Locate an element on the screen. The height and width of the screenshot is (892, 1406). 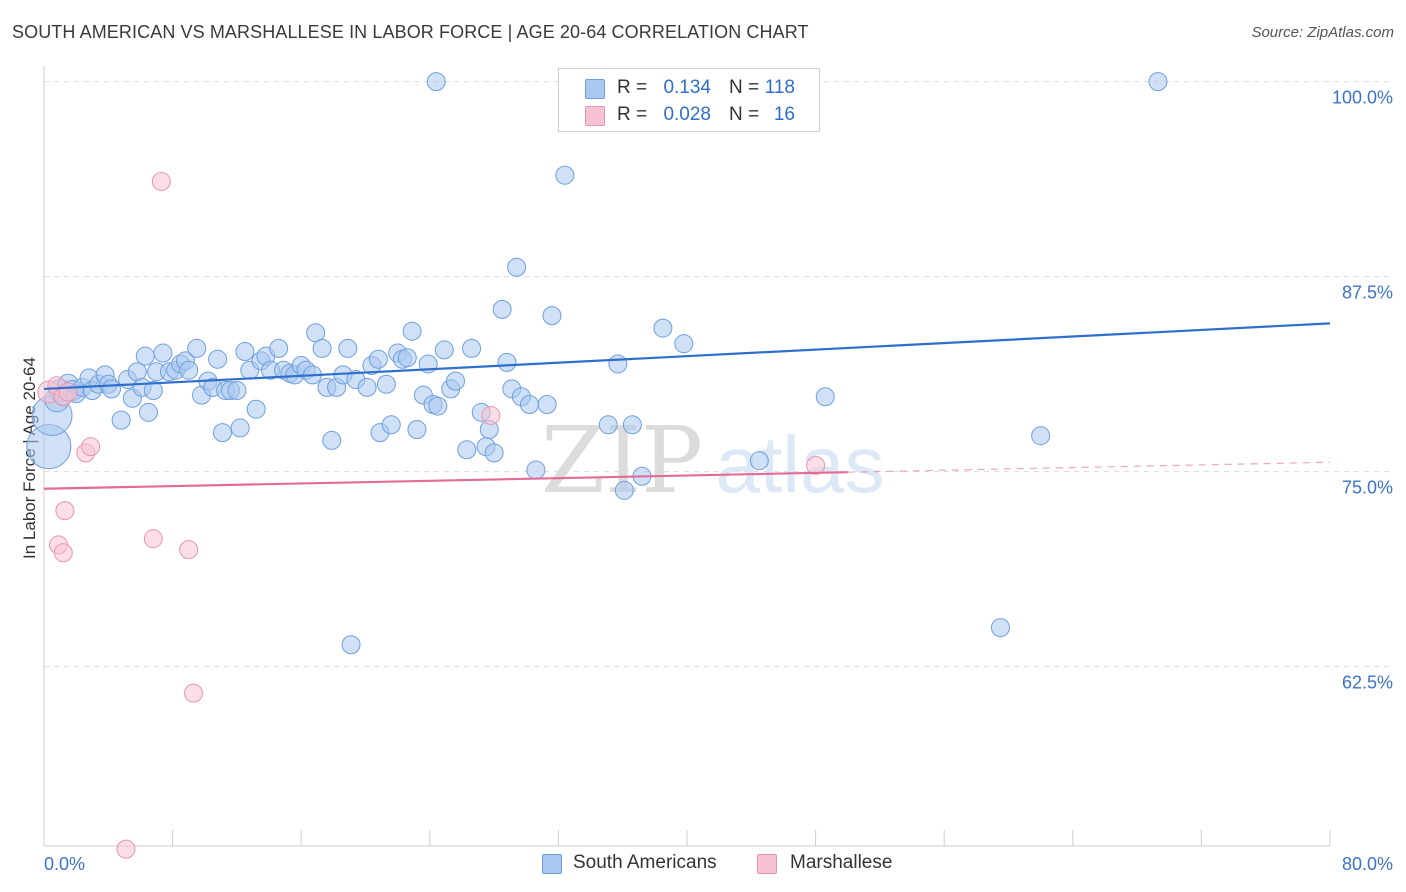
trend-line-south-americans is located at coordinates (687, 356).